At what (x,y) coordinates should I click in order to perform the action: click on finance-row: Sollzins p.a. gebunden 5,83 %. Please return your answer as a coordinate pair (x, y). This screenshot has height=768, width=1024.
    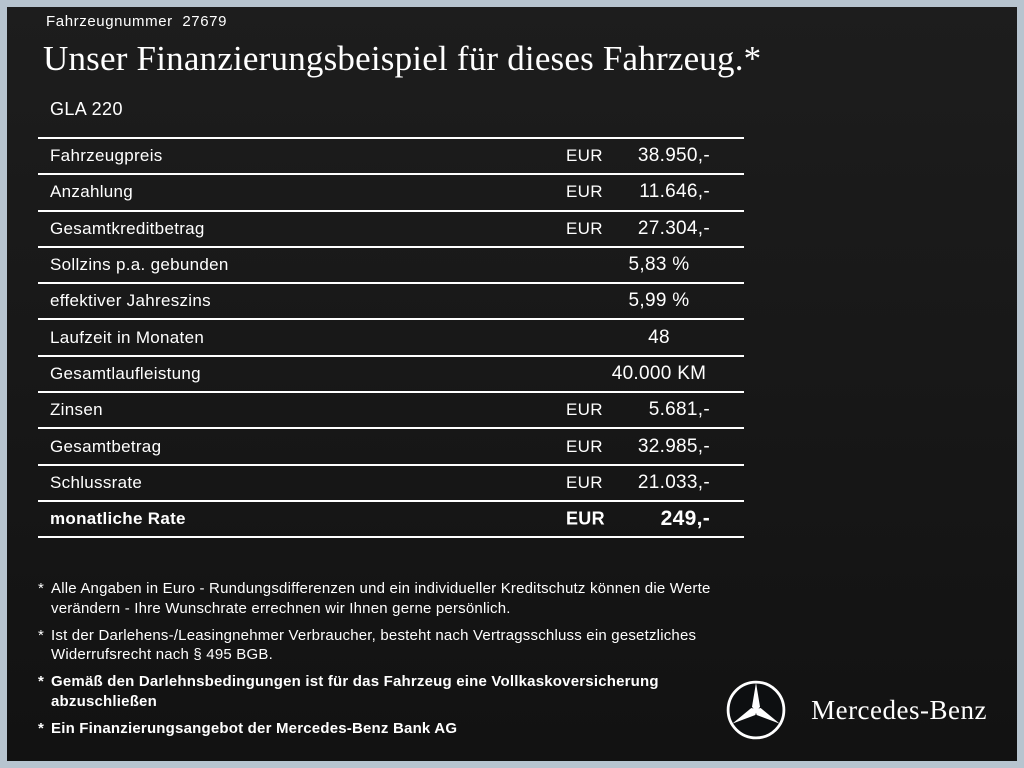
    Looking at the image, I should click on (391, 266).